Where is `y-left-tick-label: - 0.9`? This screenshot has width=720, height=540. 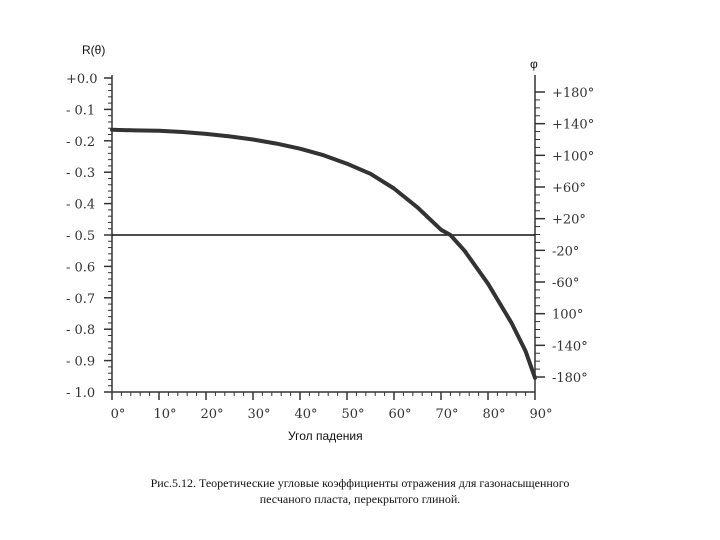
y-left-tick-label: - 0.9 is located at coordinates (80, 362).